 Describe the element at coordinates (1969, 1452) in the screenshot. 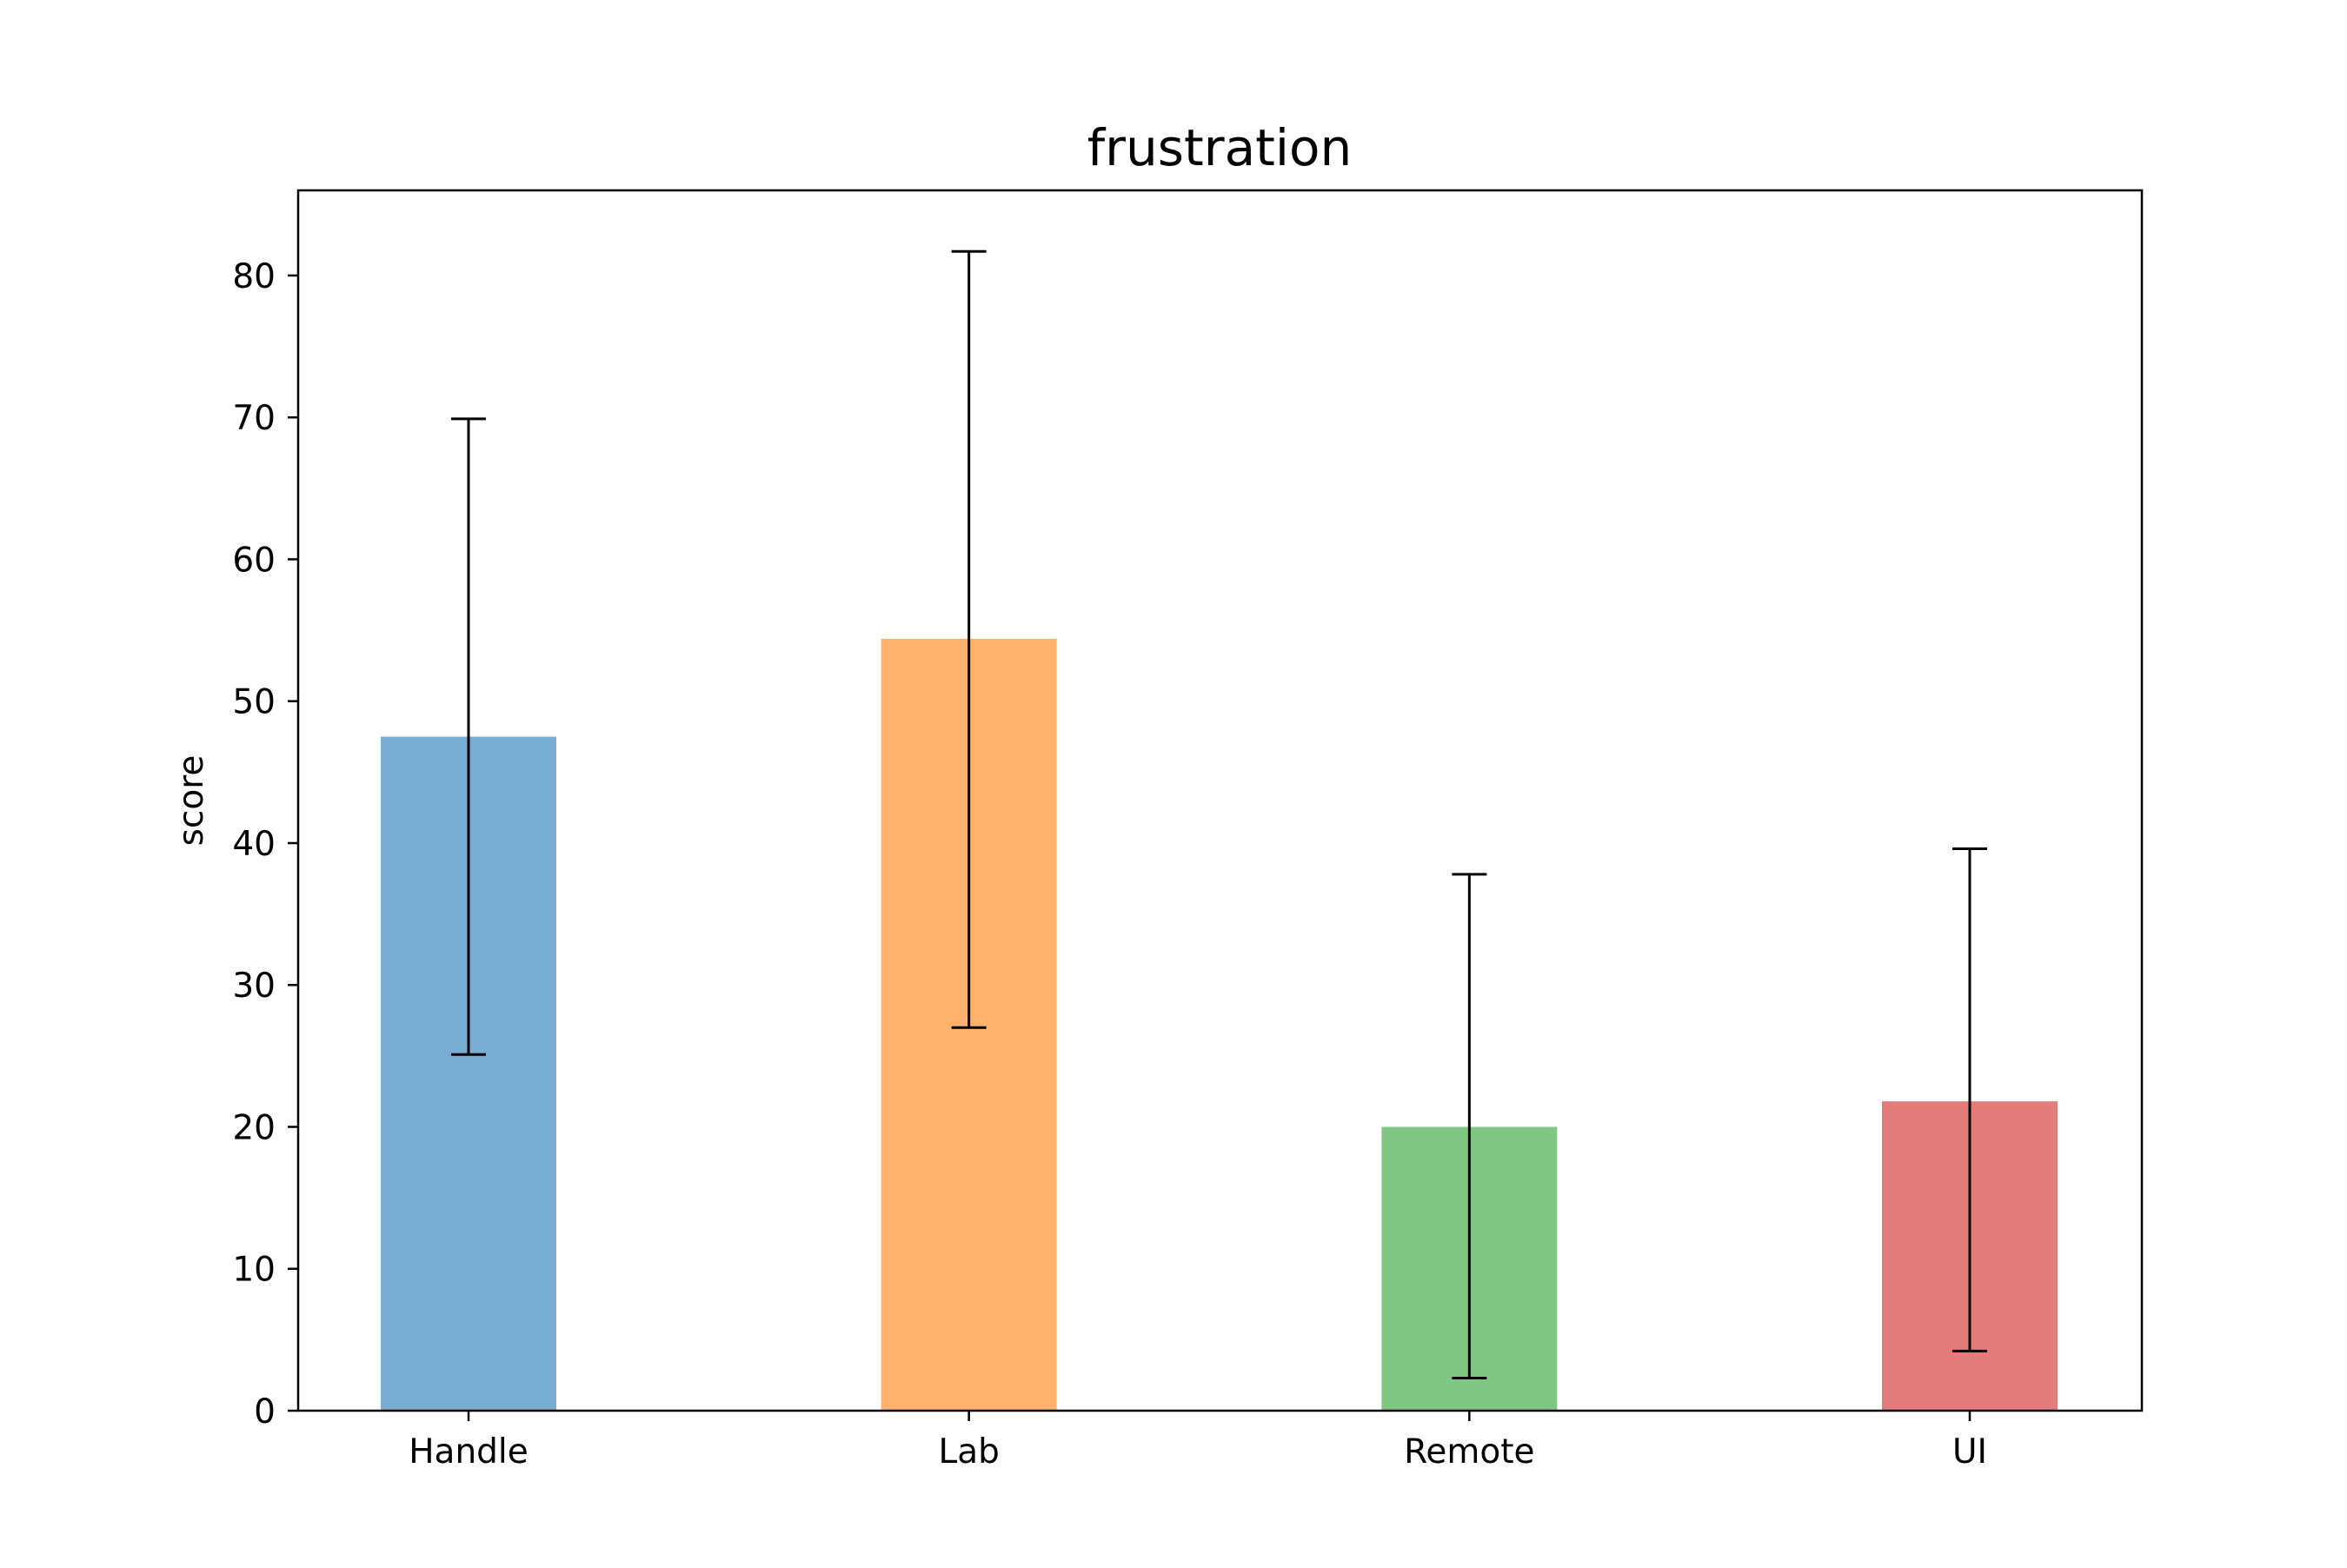

I see `x-tick-label: UI` at that location.